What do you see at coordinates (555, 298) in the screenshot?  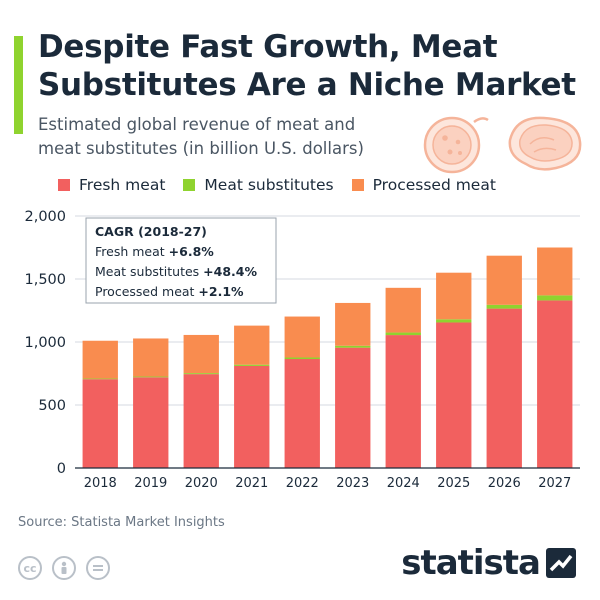 I see `bar-meat-substitutes-2027` at bounding box center [555, 298].